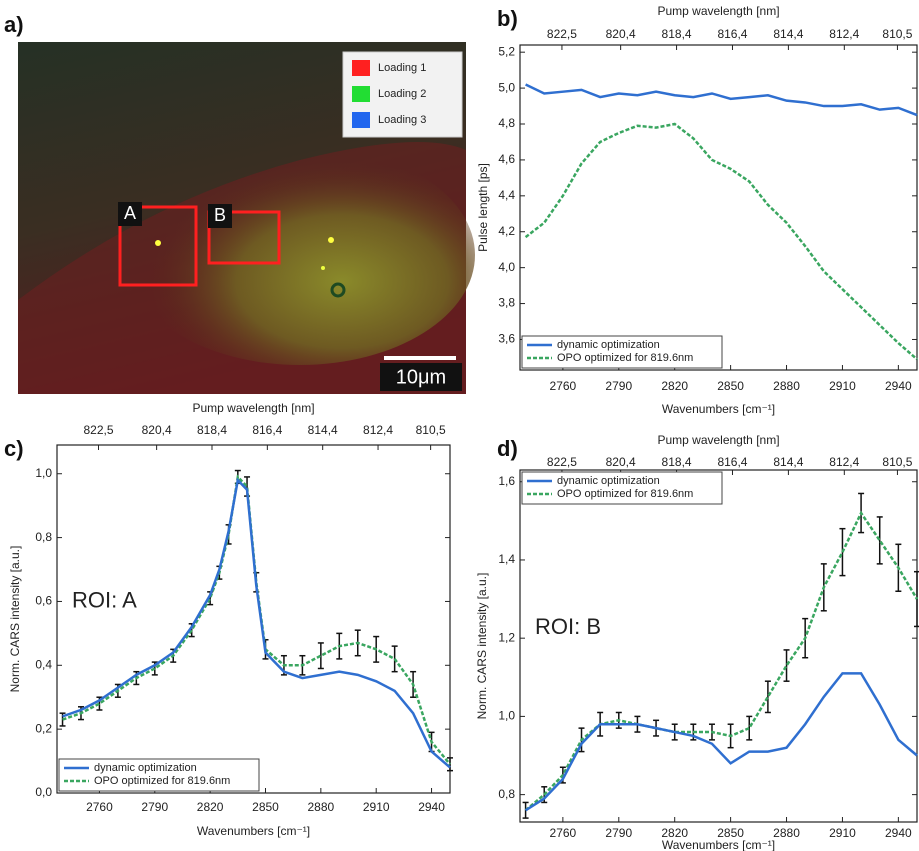 The width and height of the screenshot is (919, 851). Describe the element at coordinates (506, 231) in the screenshot. I see `y-tick-label: 4,2` at that location.